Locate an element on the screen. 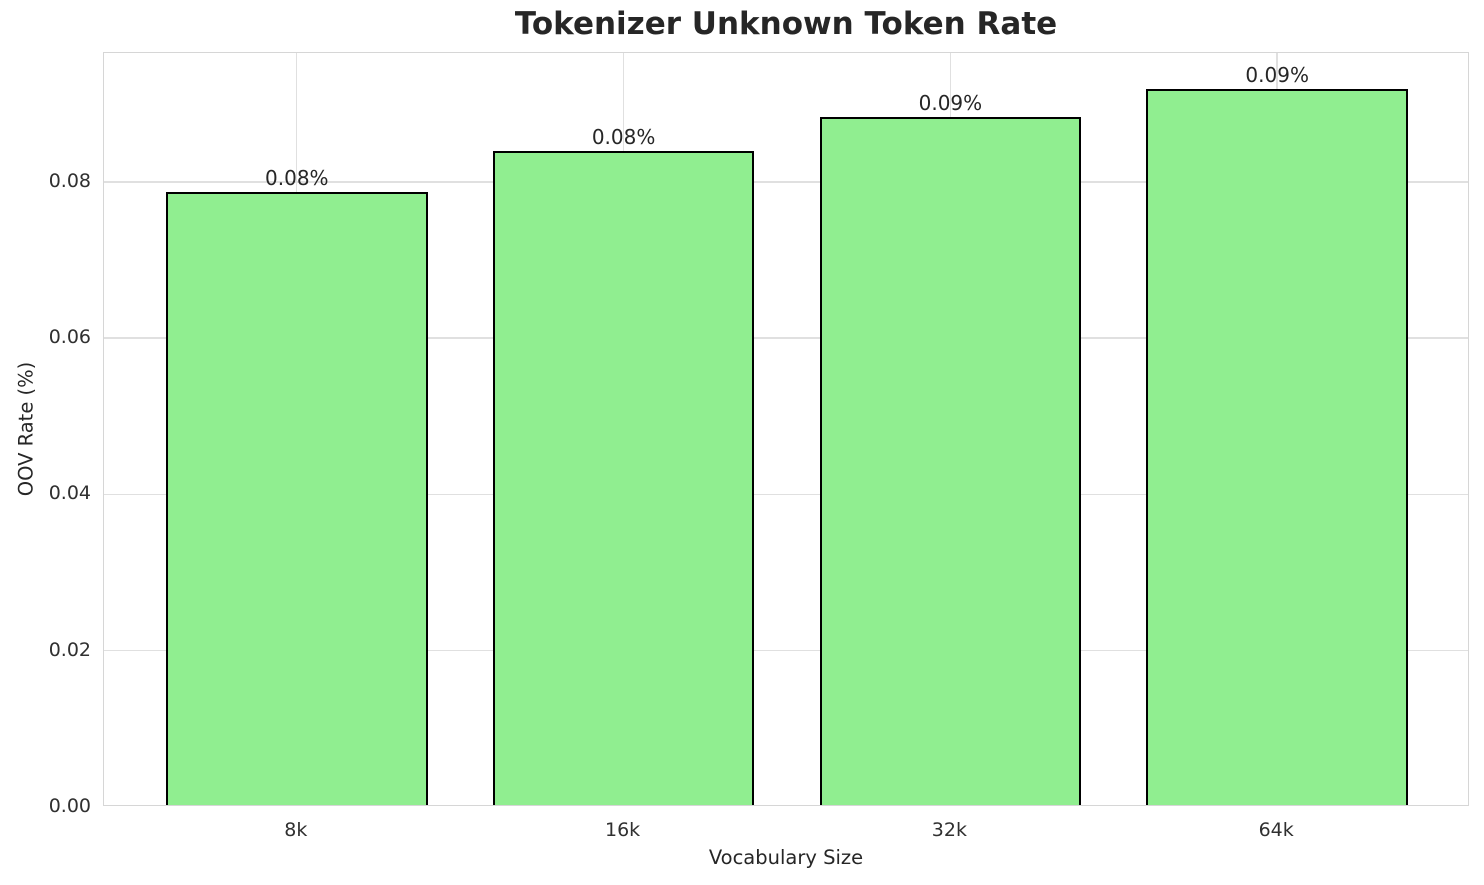 The image size is (1484, 885). x-tick-label: 16k is located at coordinates (623, 830).